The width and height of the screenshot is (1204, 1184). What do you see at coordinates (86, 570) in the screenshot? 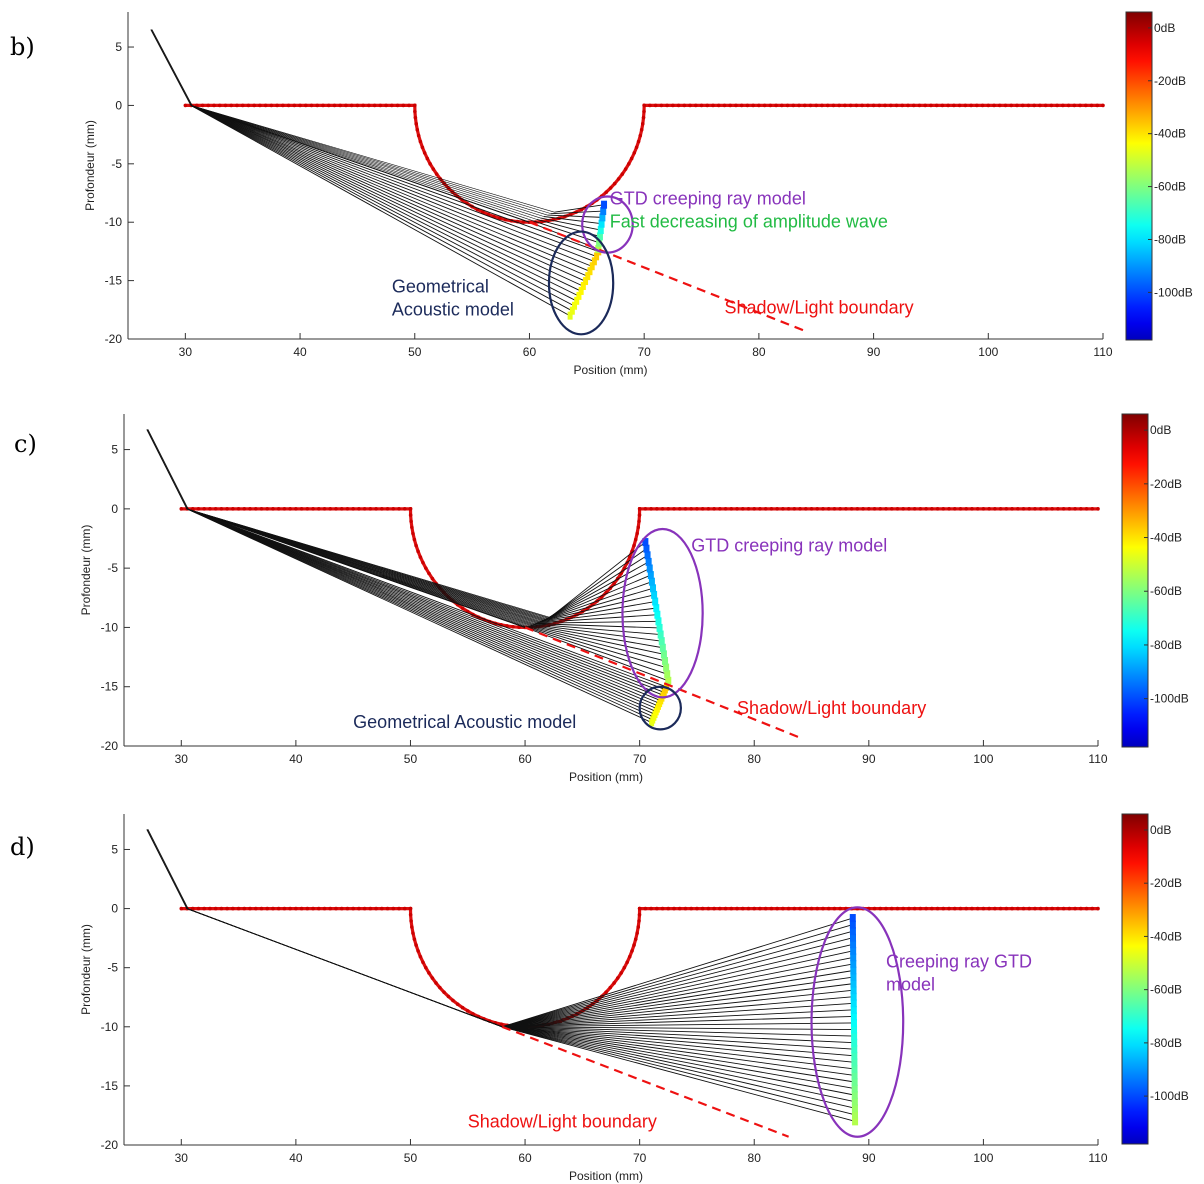
I see `y-axis-label: Profondeur (mm)` at bounding box center [86, 570].